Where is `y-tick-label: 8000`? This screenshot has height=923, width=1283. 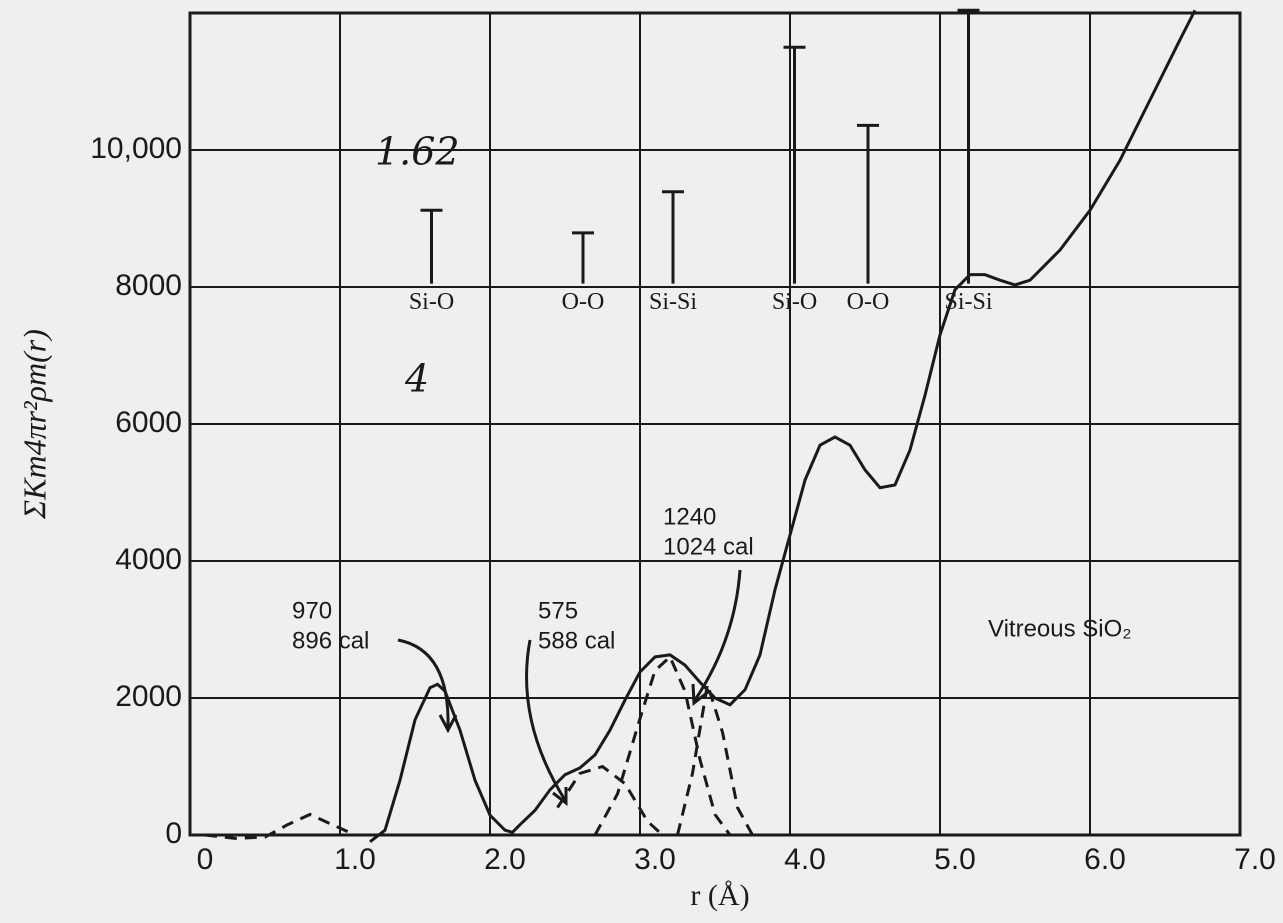 y-tick-label: 8000 is located at coordinates (148, 285).